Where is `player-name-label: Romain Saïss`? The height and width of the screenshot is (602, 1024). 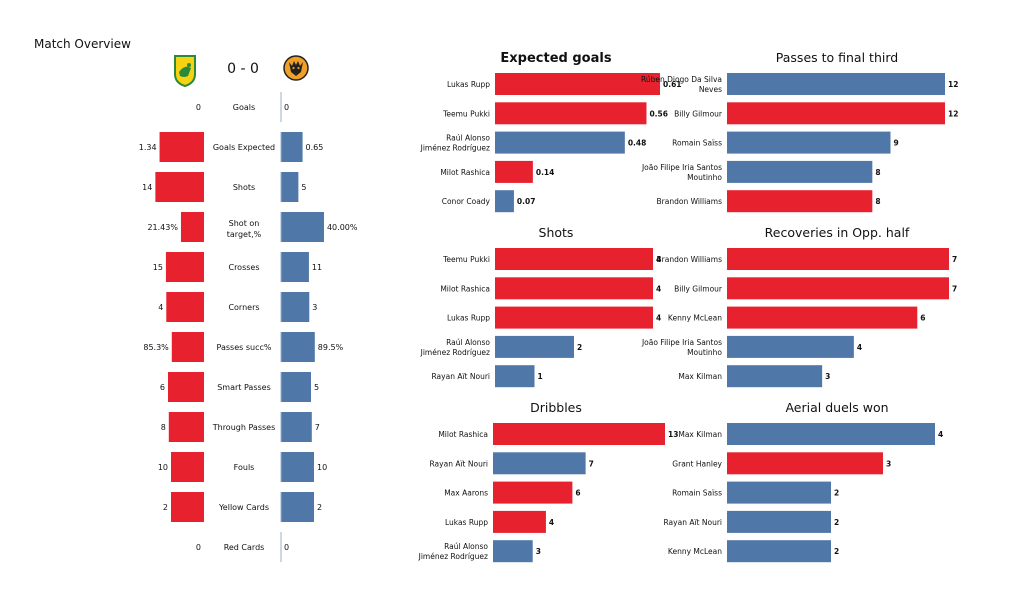 player-name-label: Romain Saïss is located at coordinates (697, 493).